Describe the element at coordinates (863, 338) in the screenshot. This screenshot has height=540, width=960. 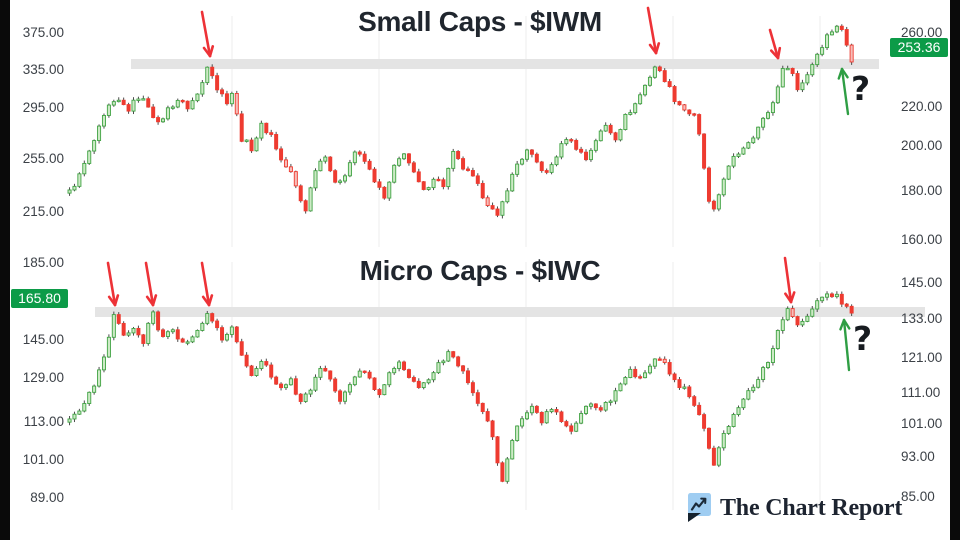
I see `question-mark-annotation-iwc: ?` at that location.